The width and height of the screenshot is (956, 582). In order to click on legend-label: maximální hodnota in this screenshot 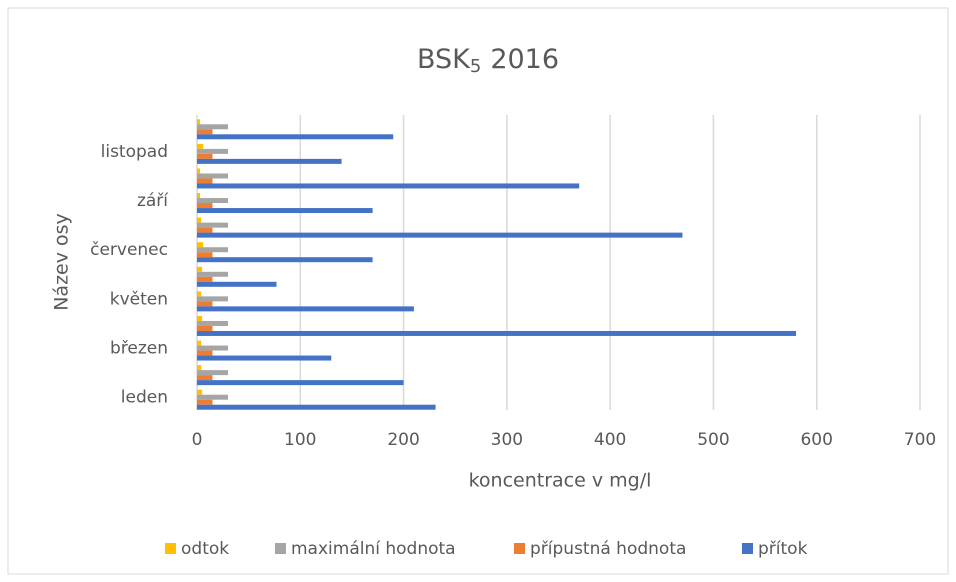, I will do `click(373, 549)`.